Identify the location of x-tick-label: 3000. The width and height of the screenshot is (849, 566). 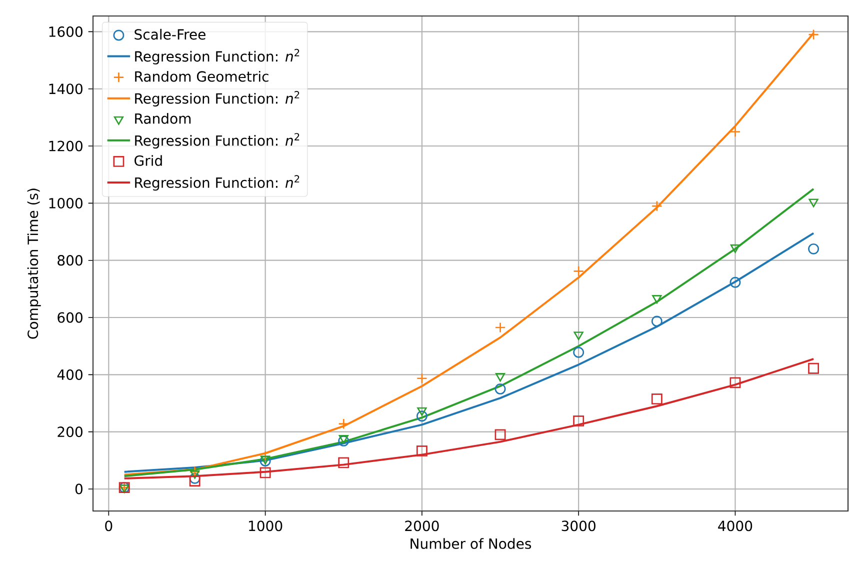
(579, 526).